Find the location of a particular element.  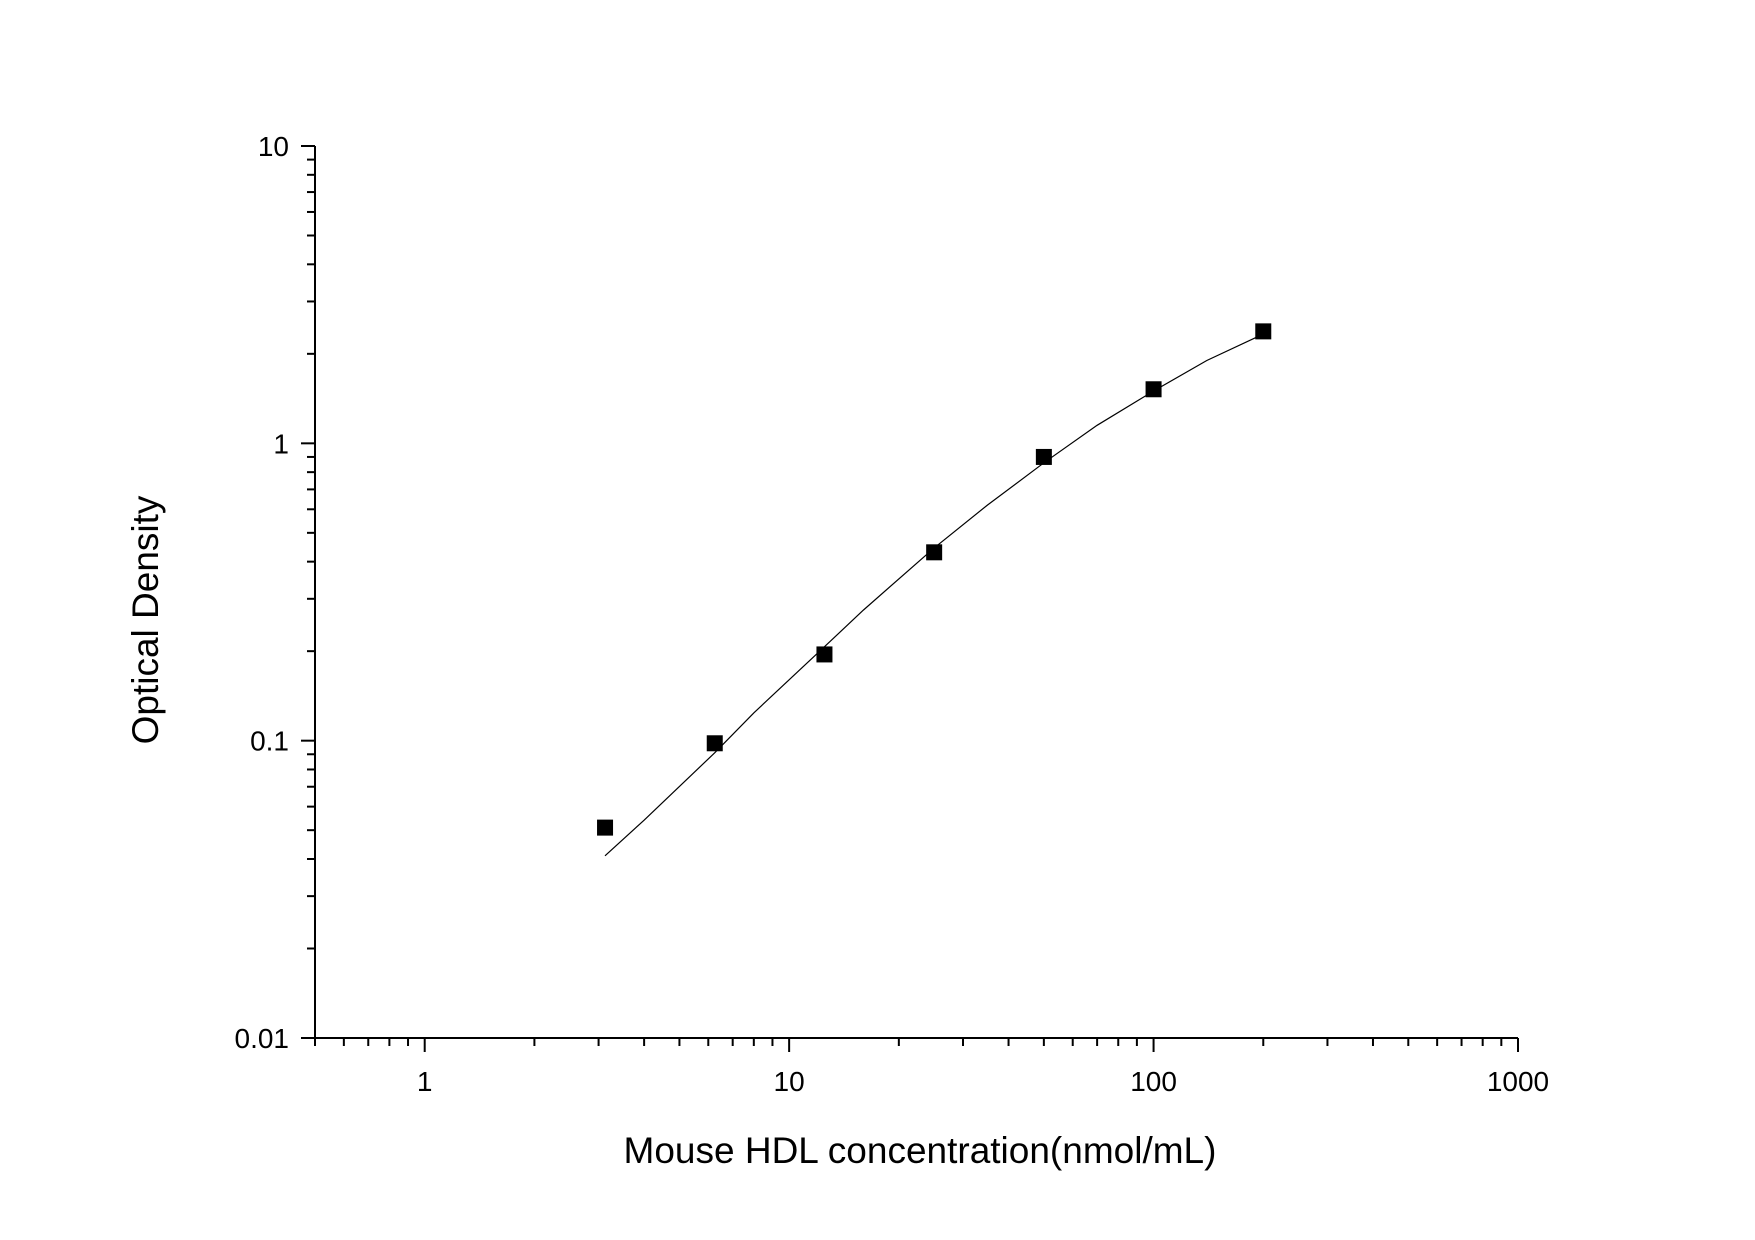

y-axis-title: Optical Density is located at coordinates (145, 619).